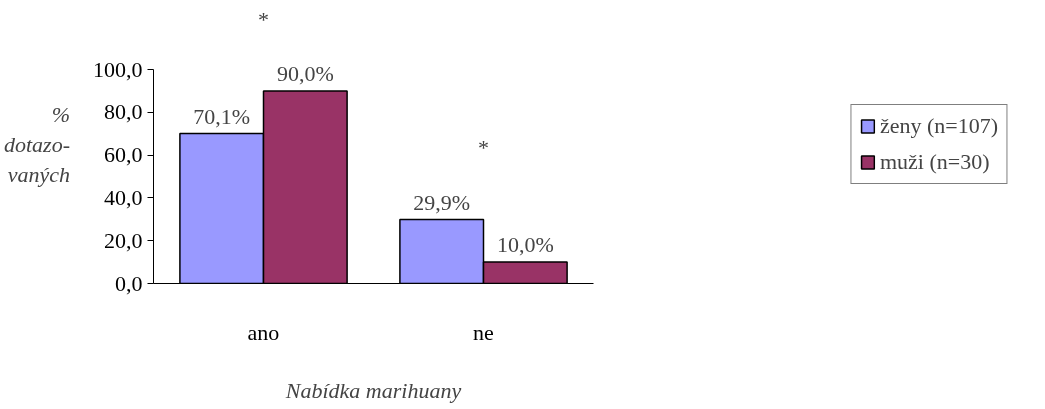  Describe the element at coordinates (305, 74) in the screenshot. I see `data-label: 90,0%` at that location.